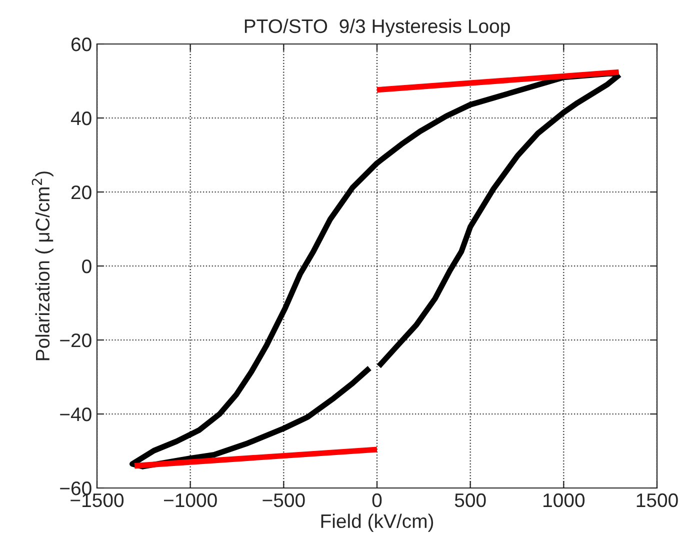 The height and width of the screenshot is (548, 683). Describe the element at coordinates (377, 500) in the screenshot. I see `x-tick-label: 0` at that location.